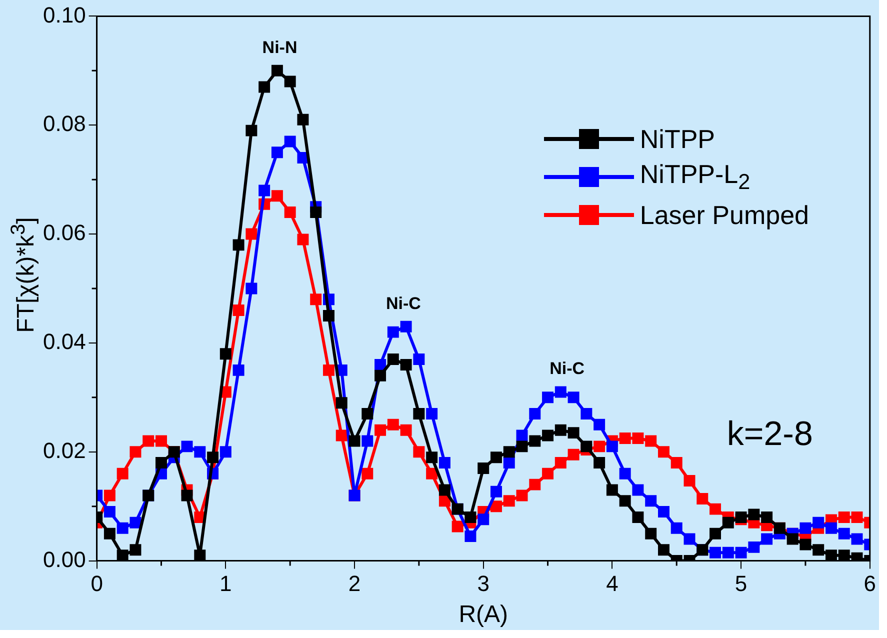 The width and height of the screenshot is (887, 638). What do you see at coordinates (741, 583) in the screenshot?
I see `x-tick-label: 5` at bounding box center [741, 583].